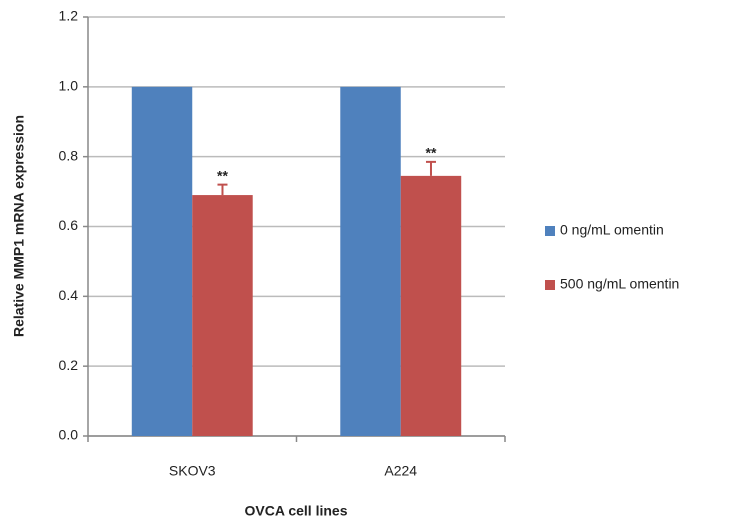 Image resolution: width=730 pixels, height=529 pixels. What do you see at coordinates (69, 295) in the screenshot?
I see `y-tick-label: 0.4` at bounding box center [69, 295].